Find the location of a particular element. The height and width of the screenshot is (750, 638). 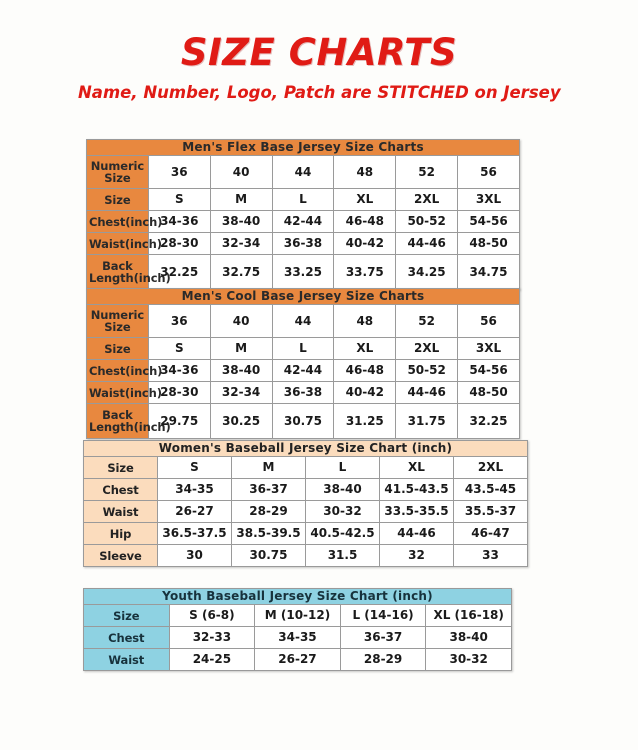

table-cell: 33.5-35.5 is located at coordinates (416, 512).